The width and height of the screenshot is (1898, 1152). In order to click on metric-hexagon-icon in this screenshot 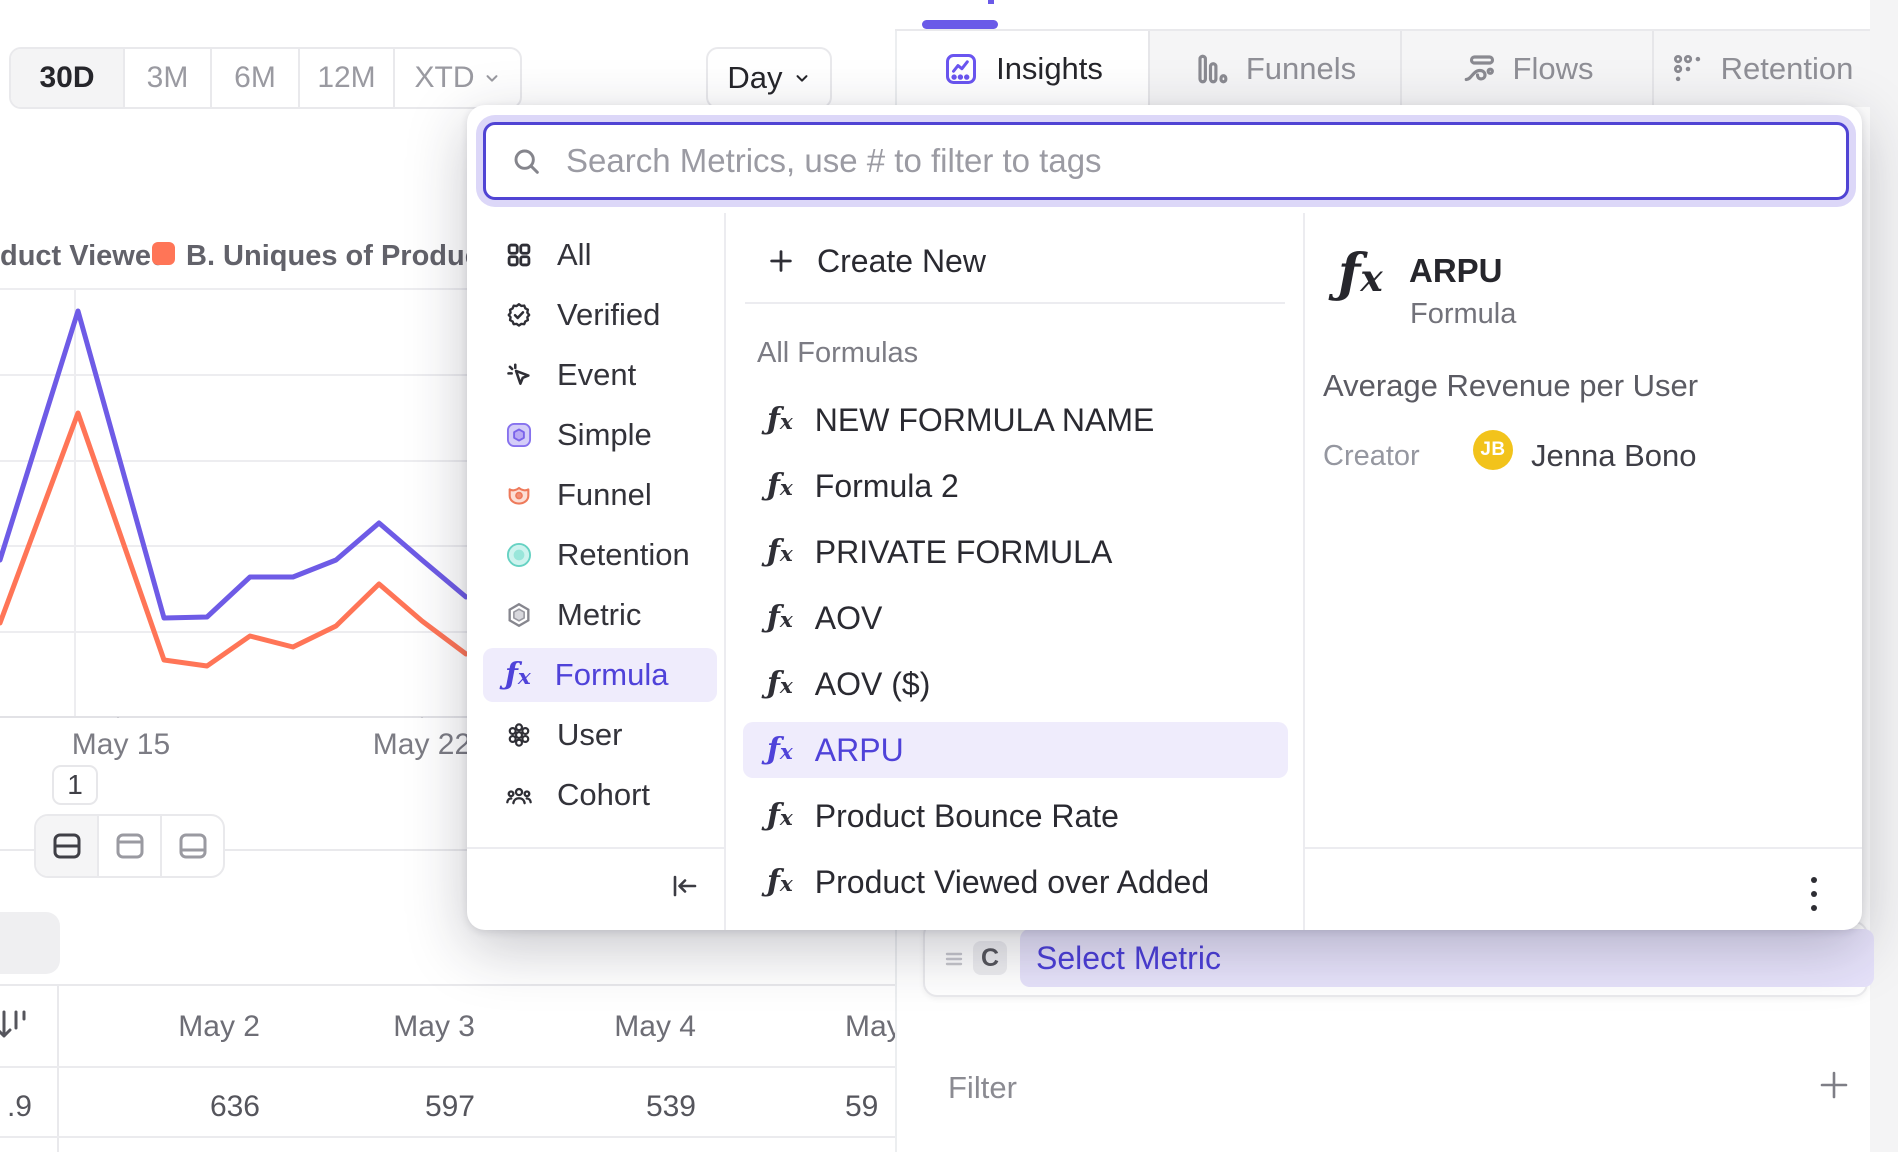, I will do `click(519, 615)`.